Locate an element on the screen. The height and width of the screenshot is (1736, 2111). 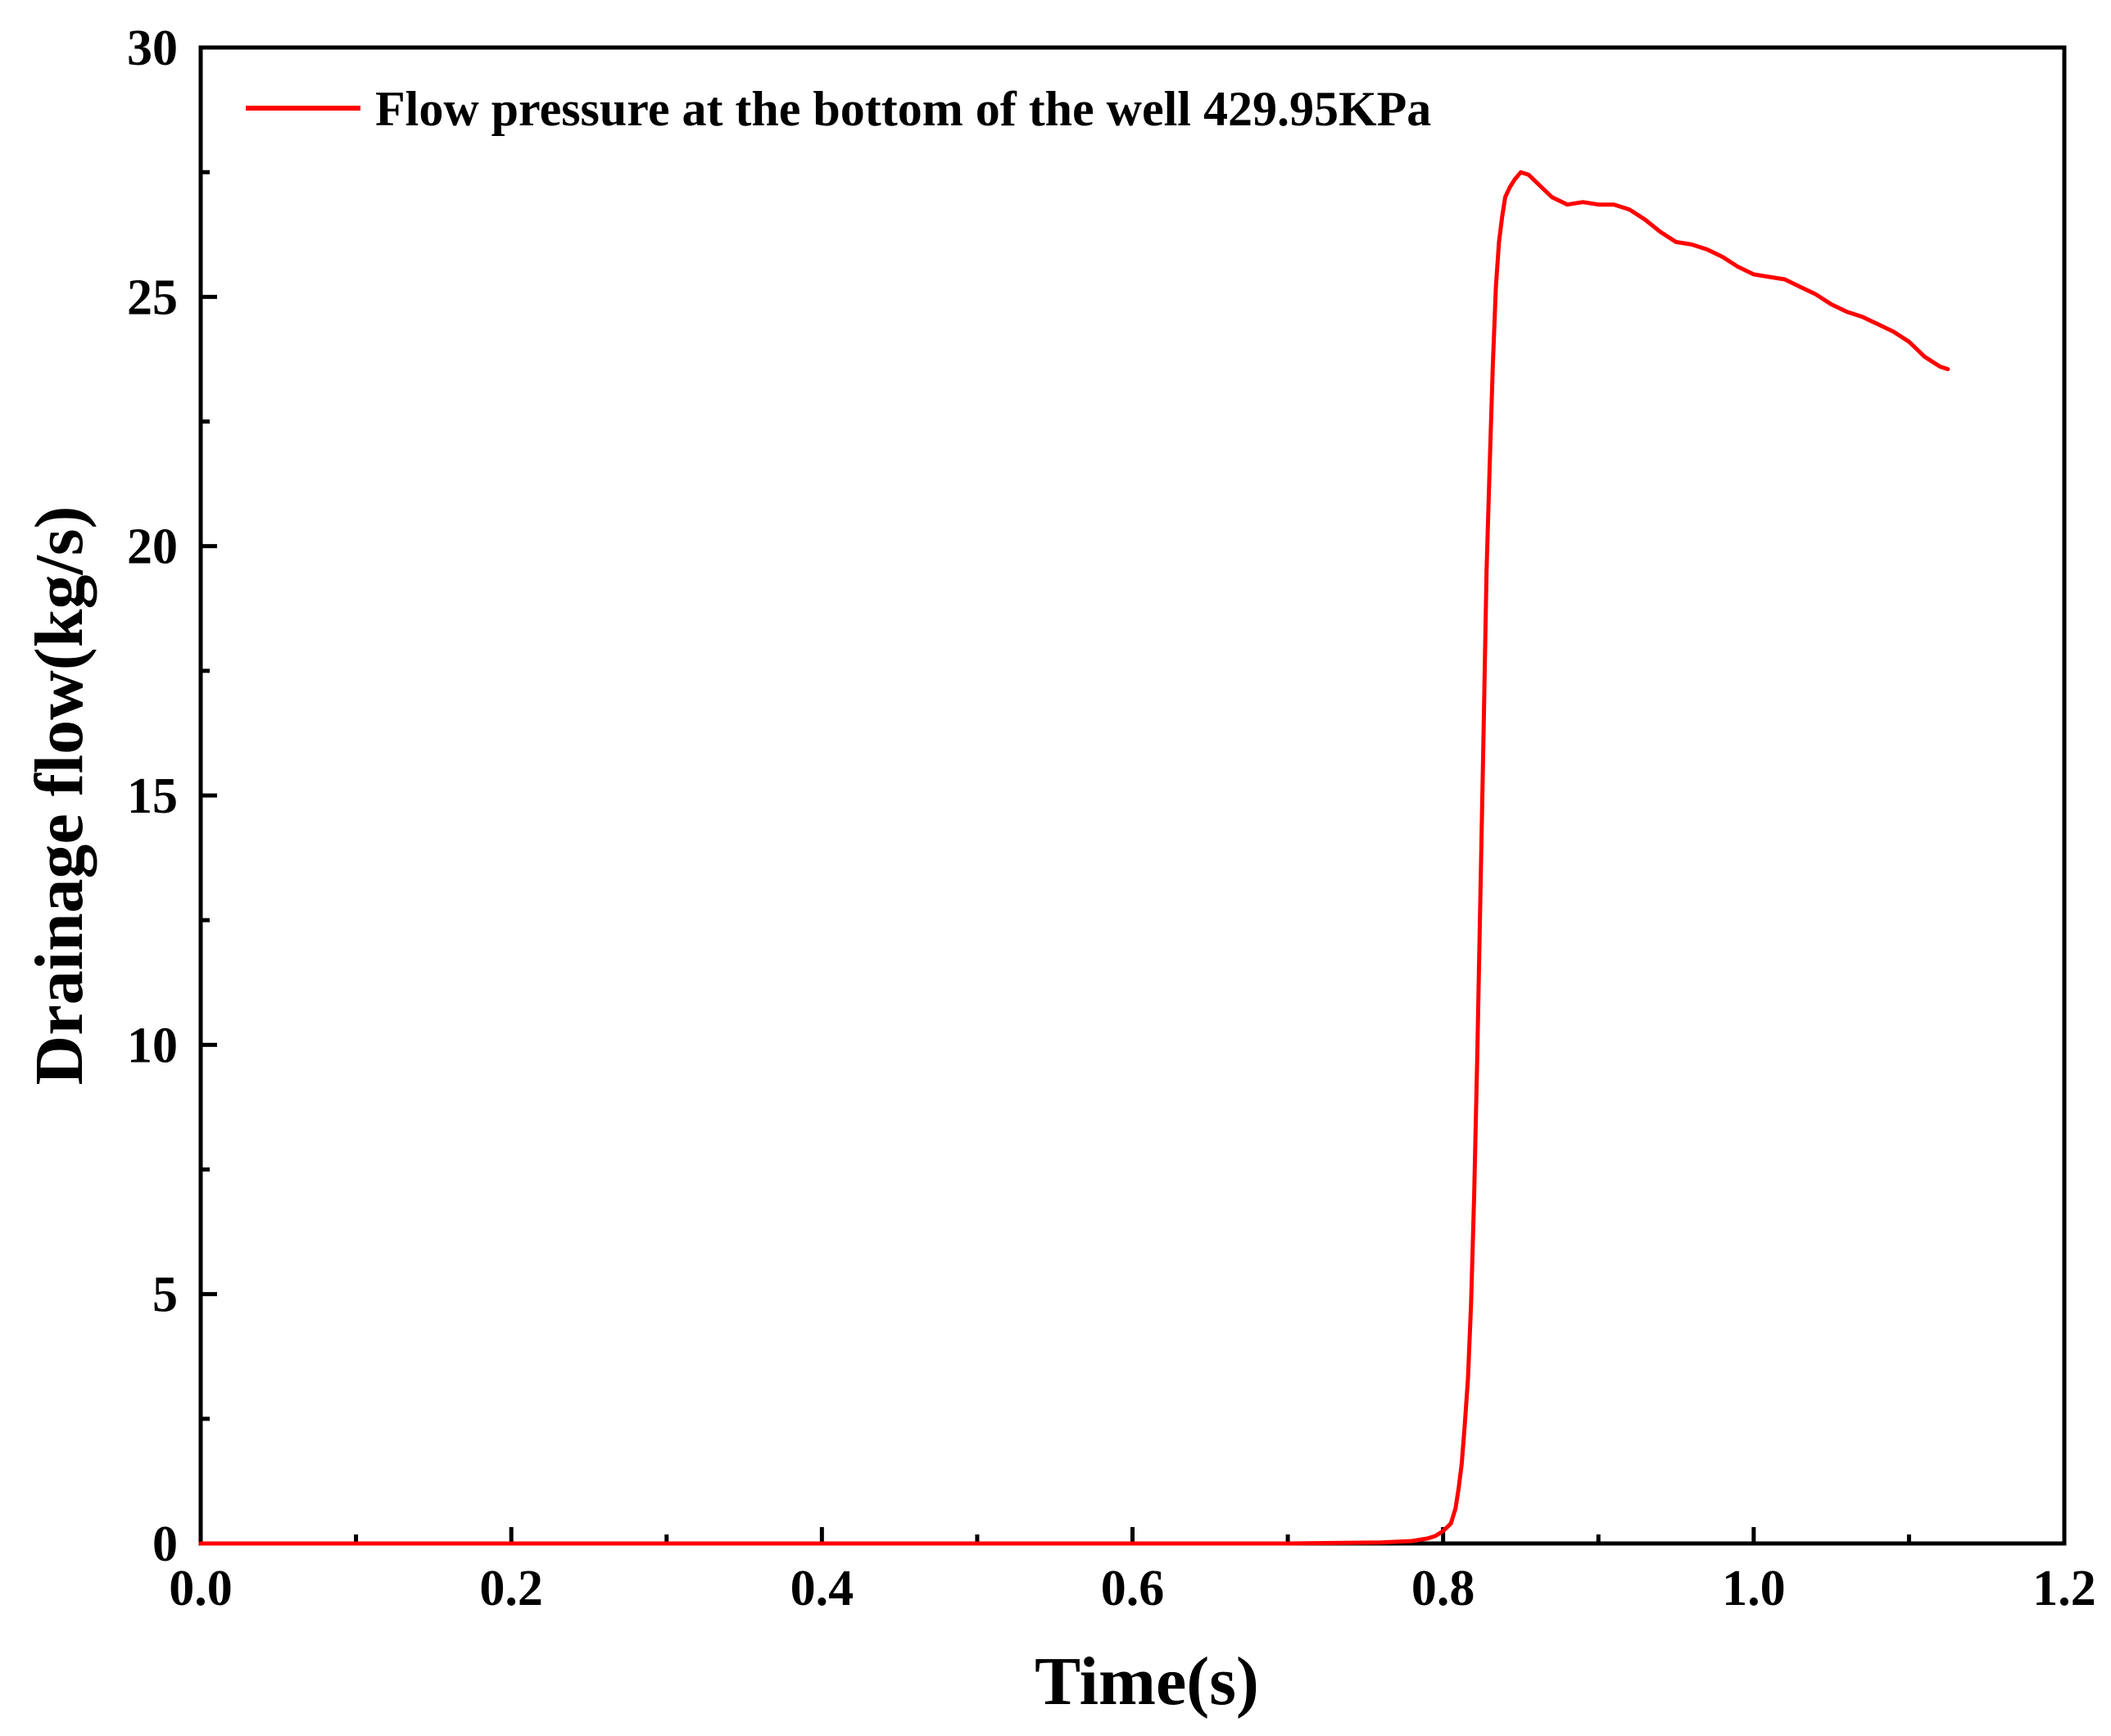
y-tick-label: 15 is located at coordinates (152, 796).